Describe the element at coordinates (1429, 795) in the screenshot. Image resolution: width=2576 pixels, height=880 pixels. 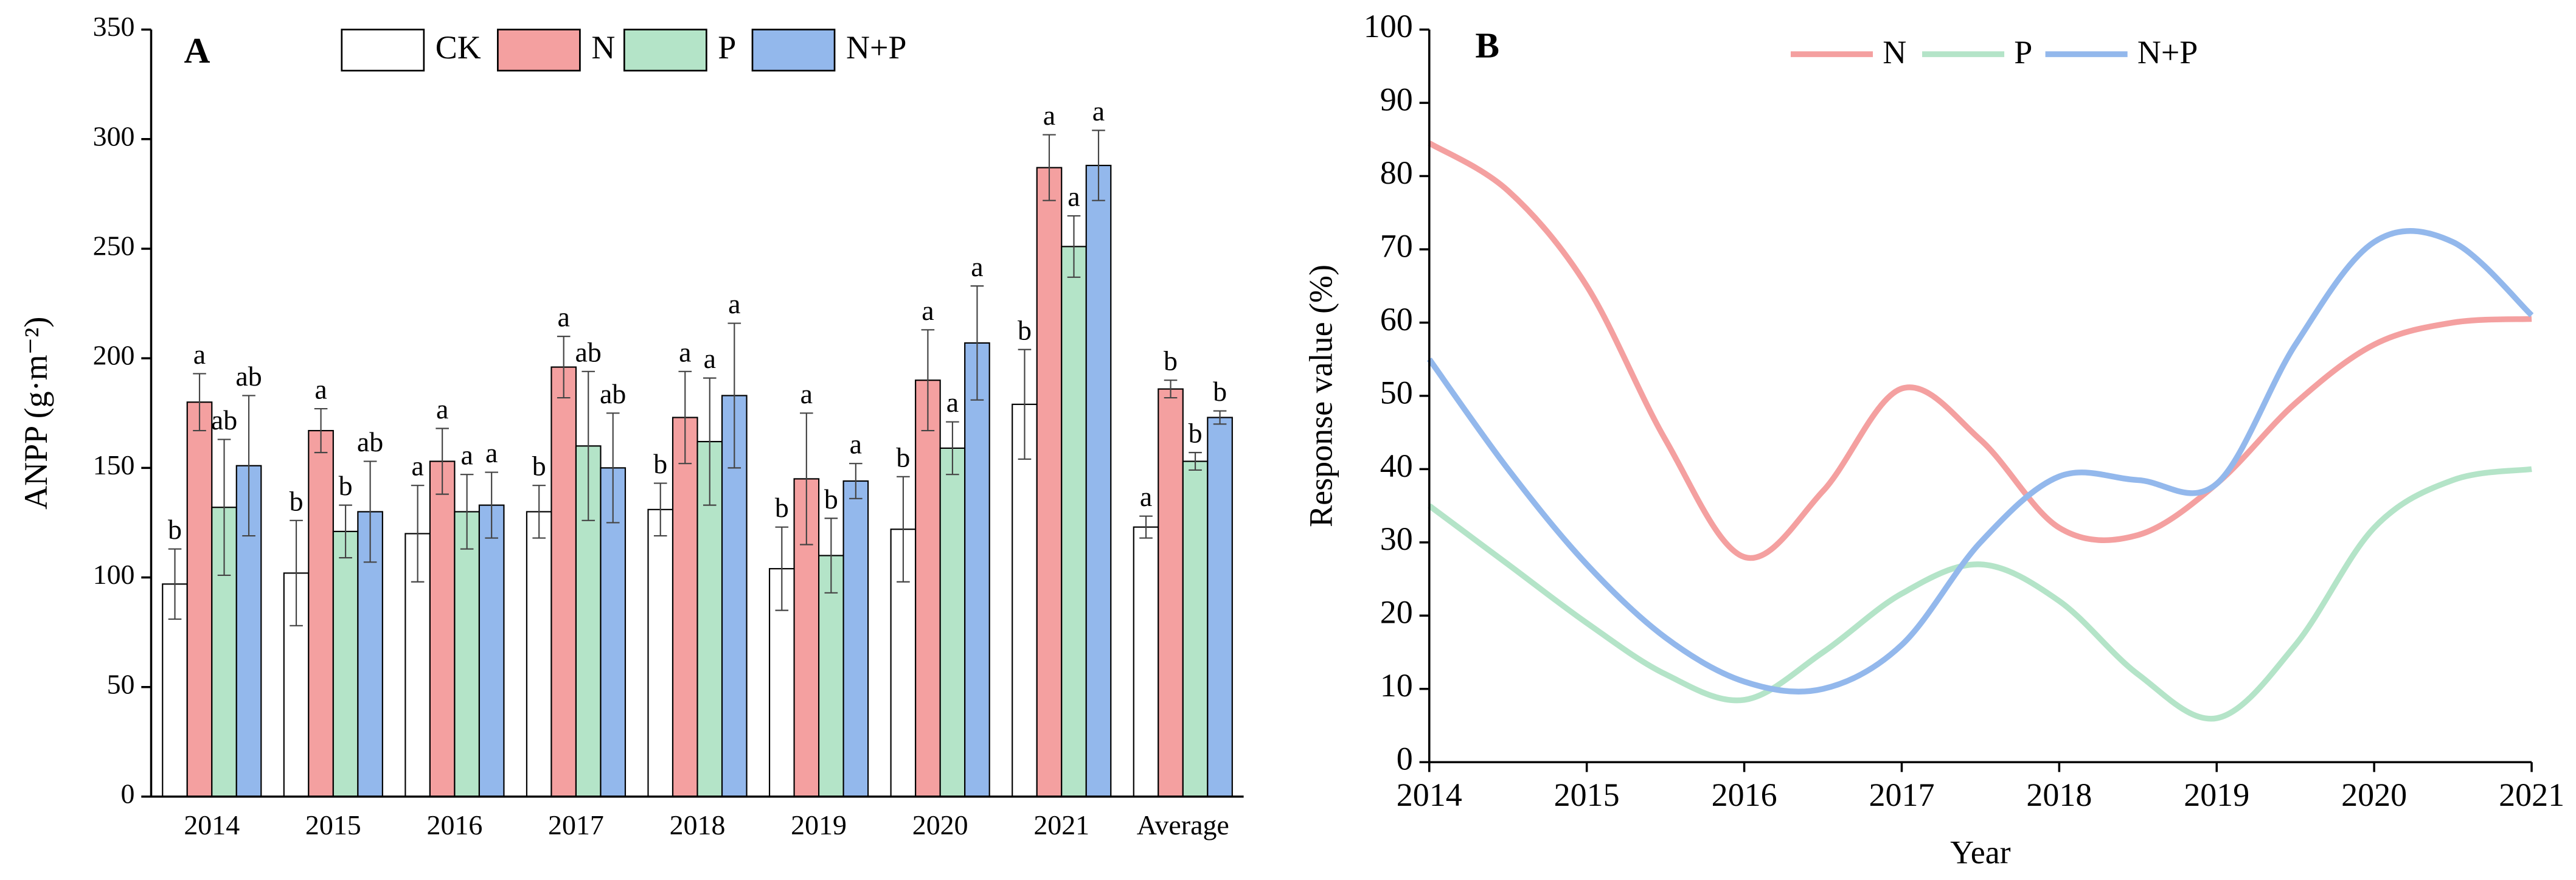
I see `x-tick-label: 2014` at that location.